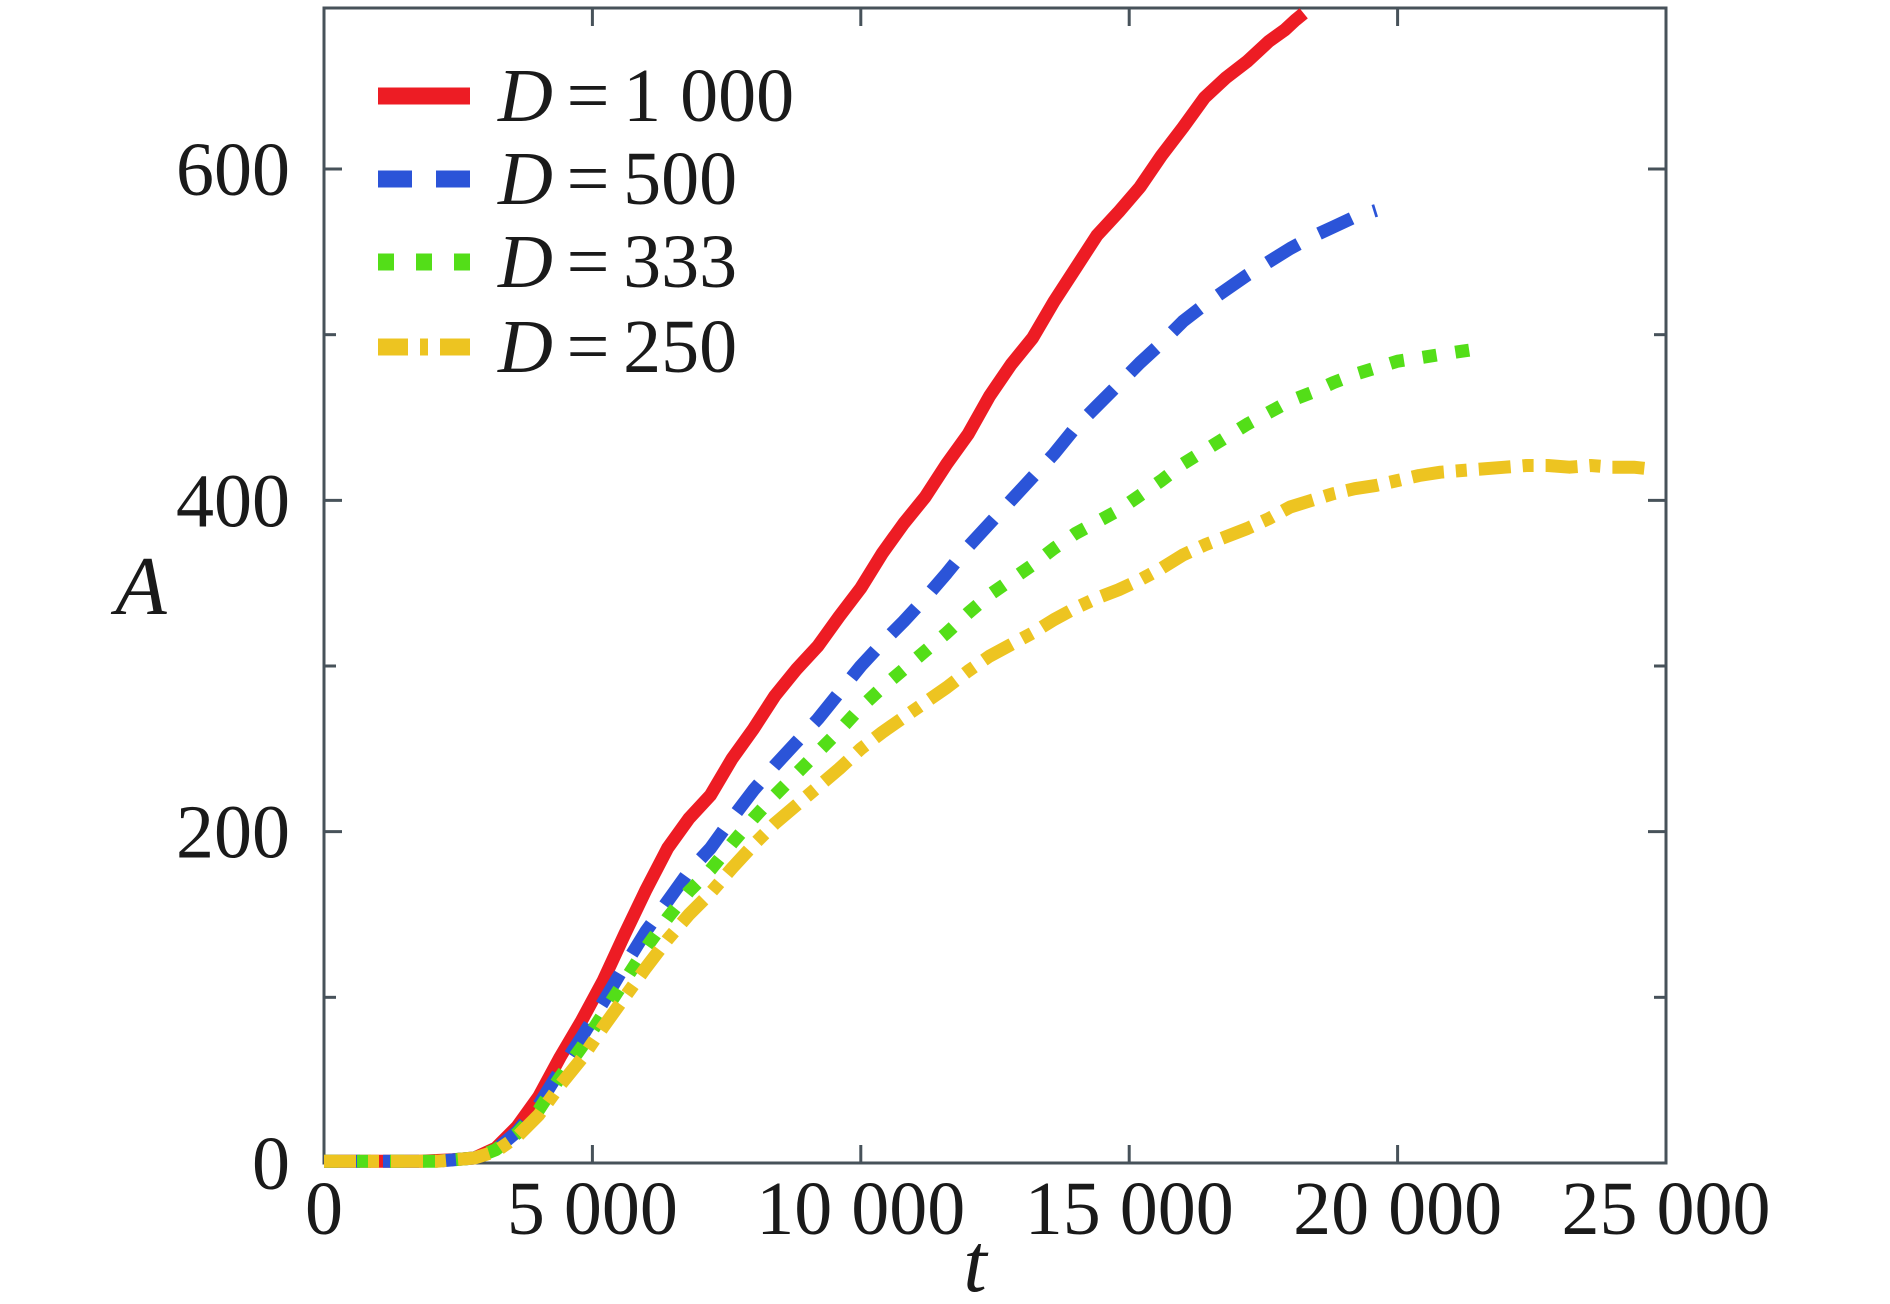 This screenshot has width=1890, height=1304. I want to click on y-axis-label: A, so click(141, 586).